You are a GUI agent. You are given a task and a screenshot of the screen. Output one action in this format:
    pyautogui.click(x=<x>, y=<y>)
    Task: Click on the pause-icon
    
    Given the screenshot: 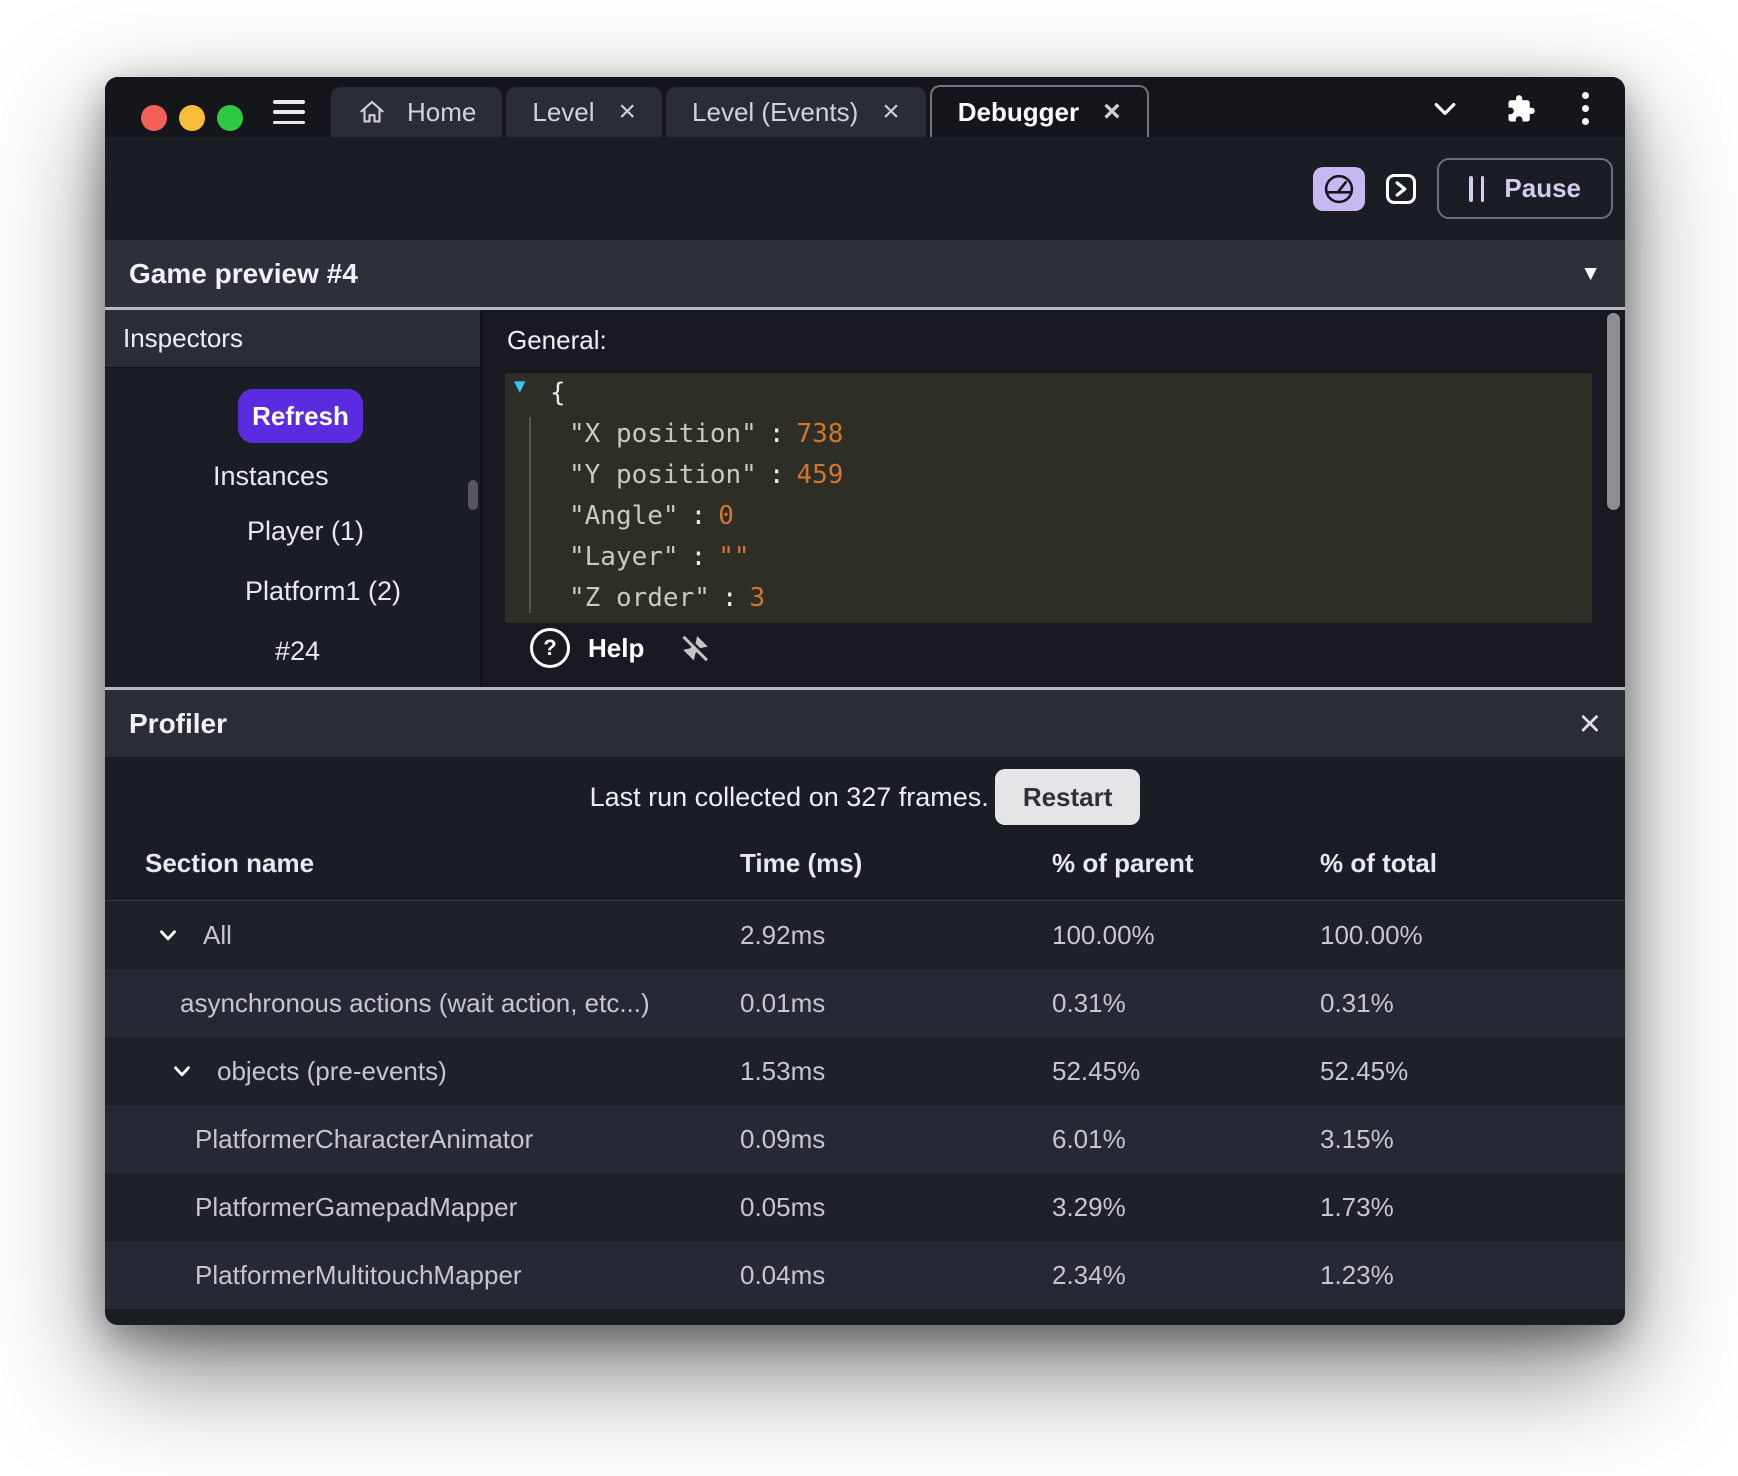 What is the action you would take?
    pyautogui.click(x=1477, y=188)
    